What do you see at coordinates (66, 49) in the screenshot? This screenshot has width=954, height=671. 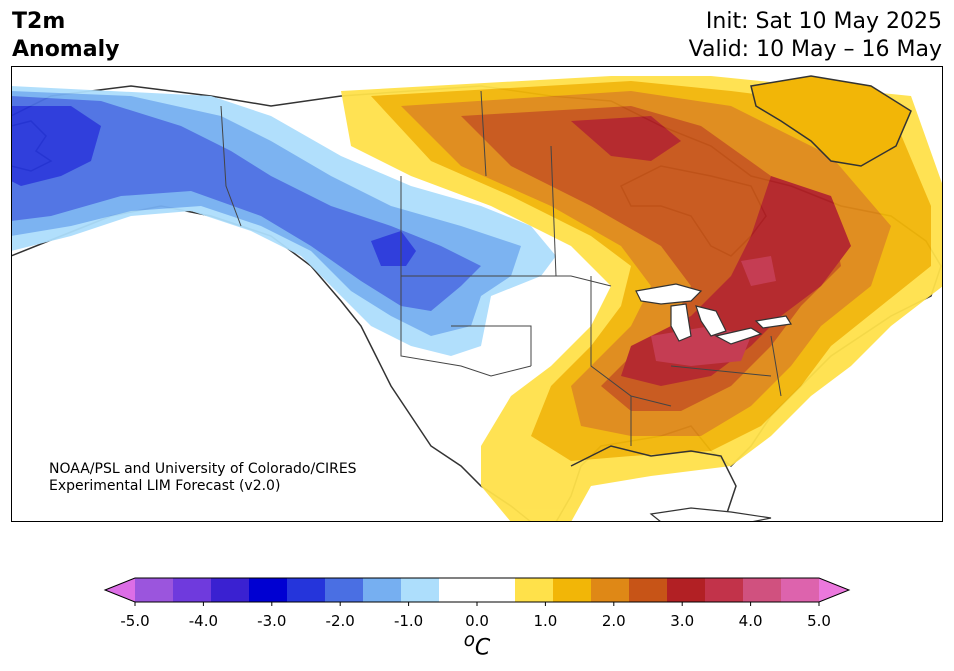 I see `title-line-anomaly: Anomaly` at bounding box center [66, 49].